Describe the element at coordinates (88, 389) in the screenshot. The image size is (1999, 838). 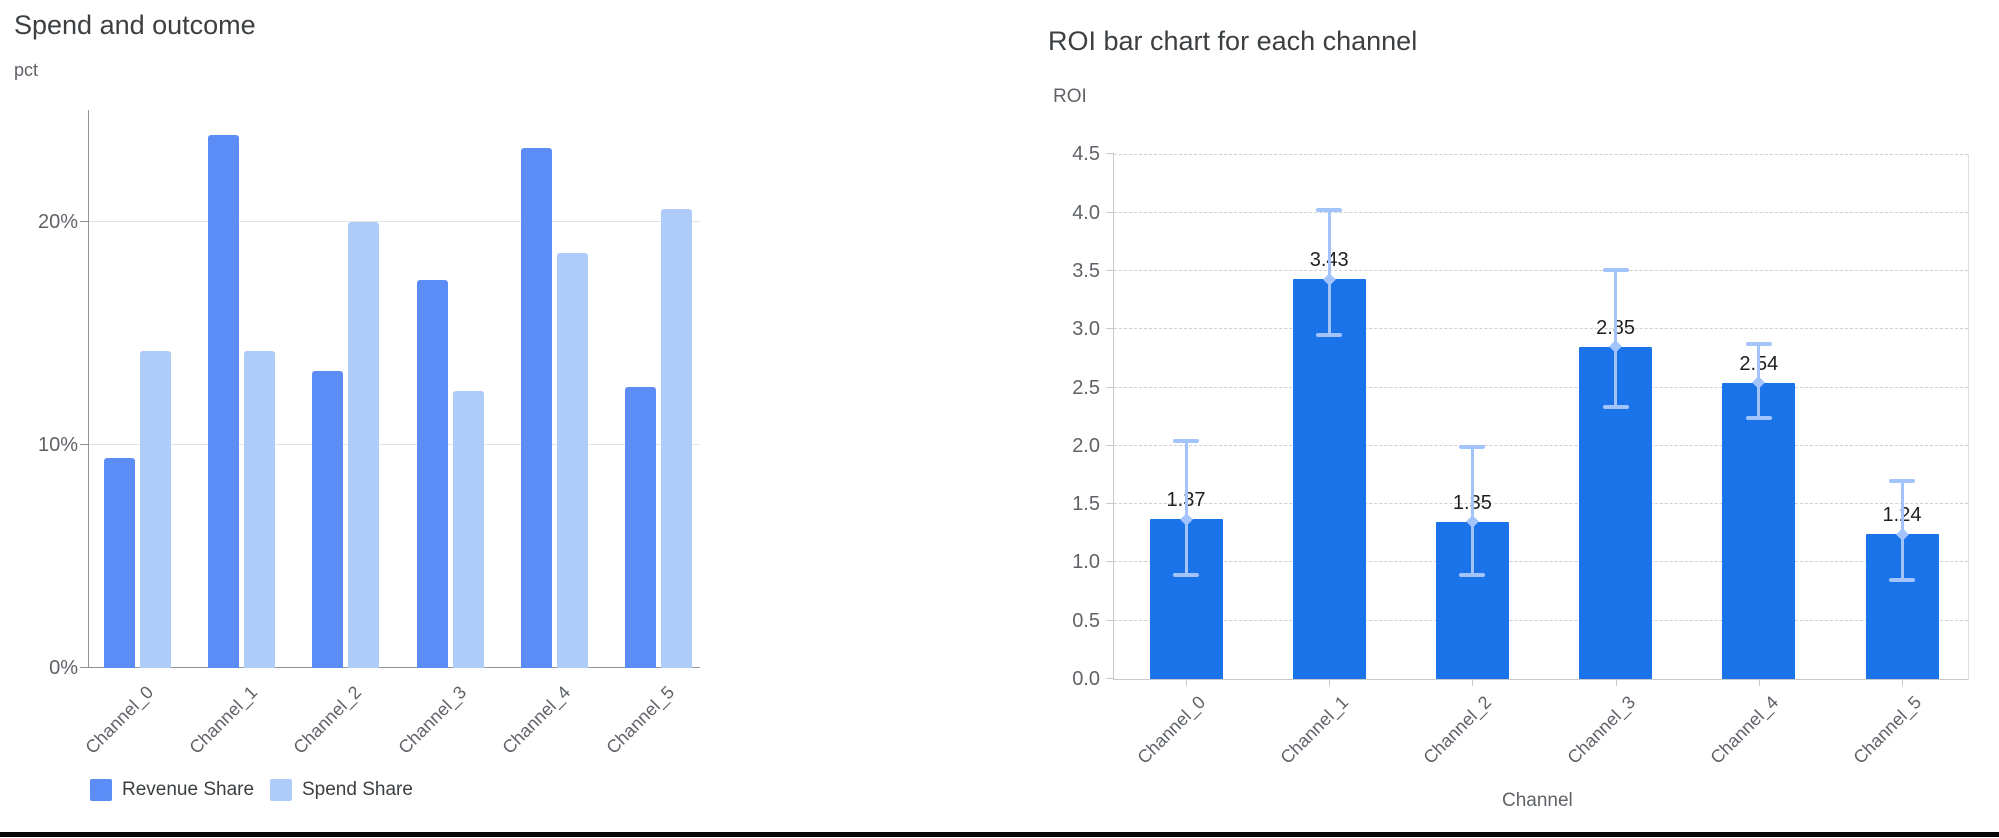
I see `y-axis-line` at that location.